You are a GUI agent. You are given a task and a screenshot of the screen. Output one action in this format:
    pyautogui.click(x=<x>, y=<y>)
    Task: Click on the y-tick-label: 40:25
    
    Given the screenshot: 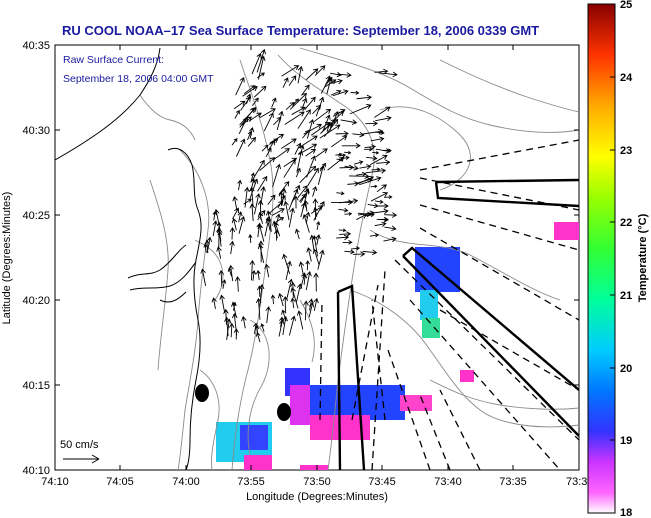 What is the action you would take?
    pyautogui.click(x=36, y=216)
    